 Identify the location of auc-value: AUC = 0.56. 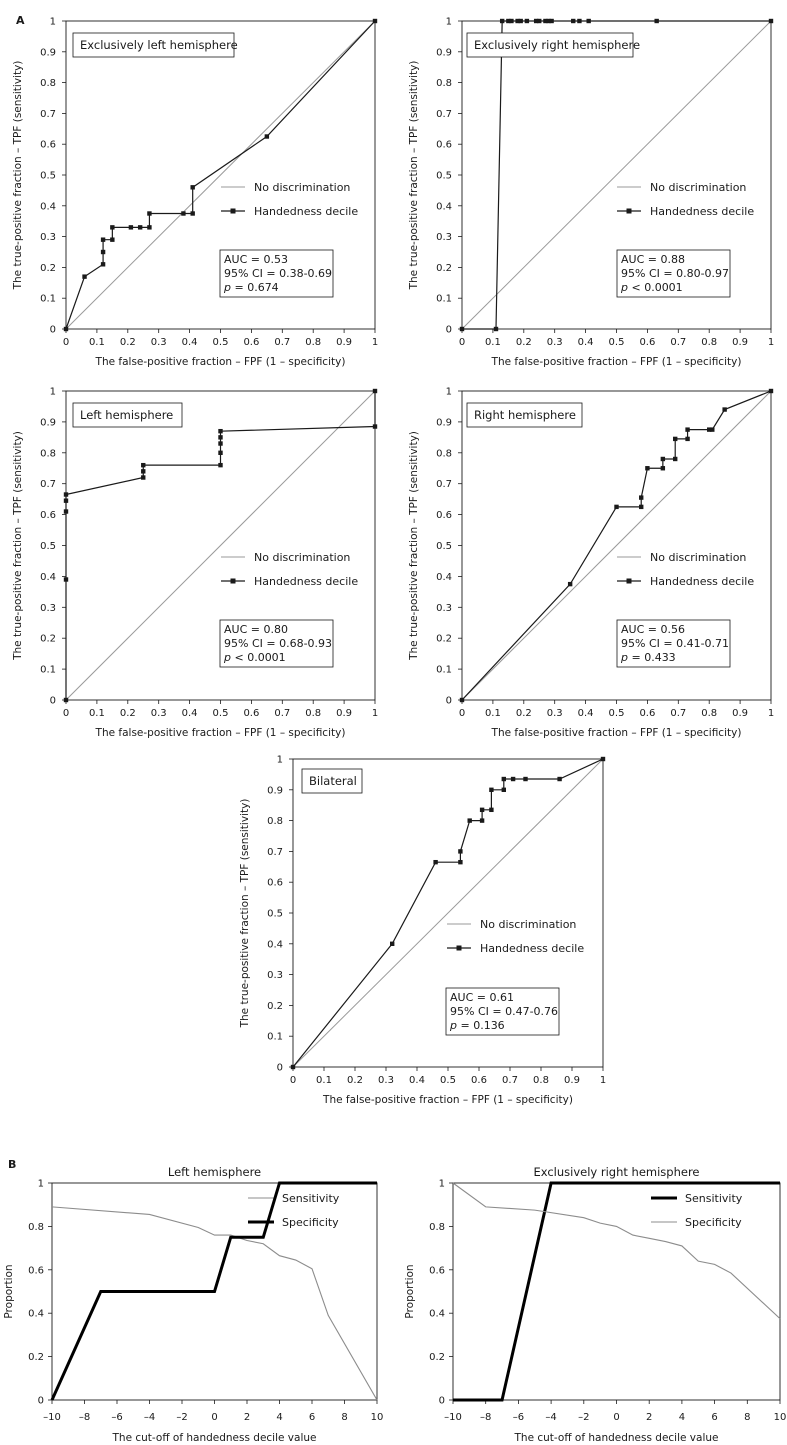
(653, 629).